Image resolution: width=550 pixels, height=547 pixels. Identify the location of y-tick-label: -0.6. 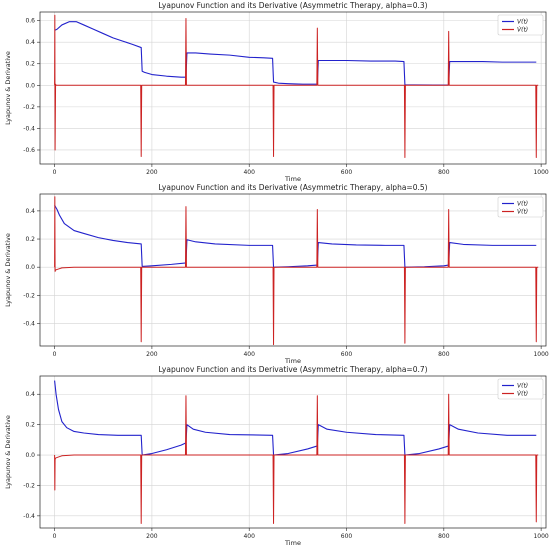
(29, 150).